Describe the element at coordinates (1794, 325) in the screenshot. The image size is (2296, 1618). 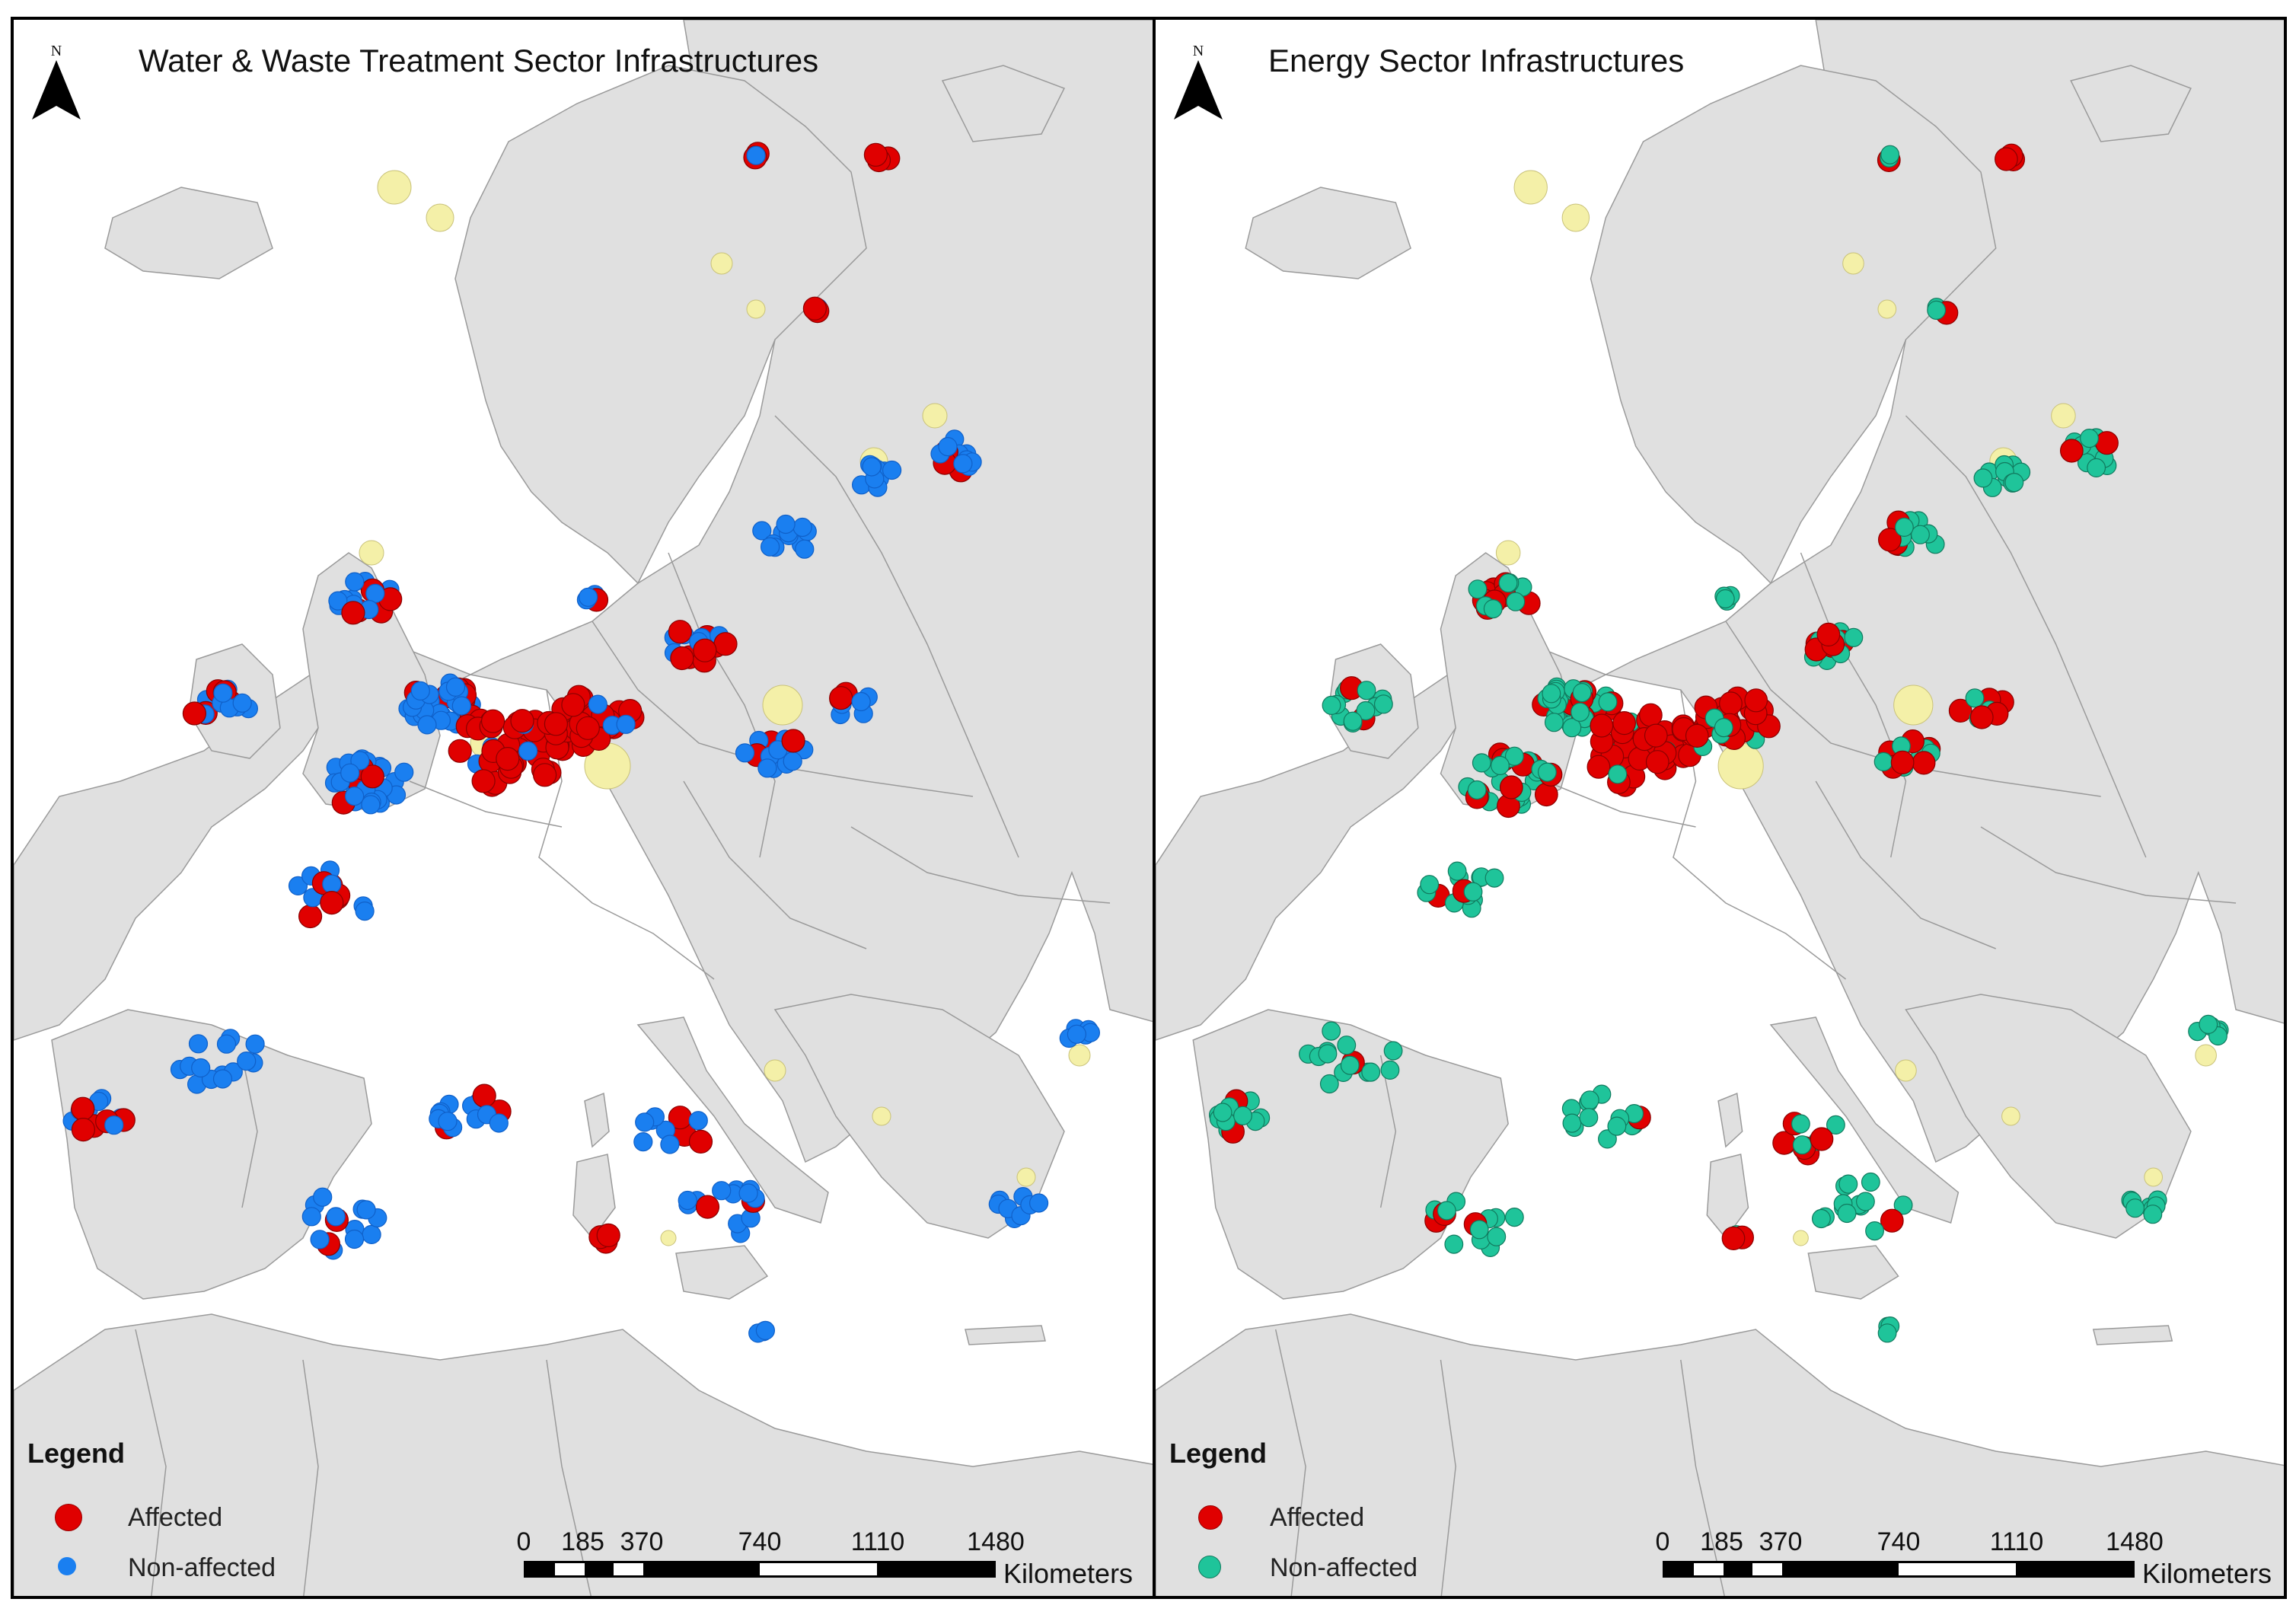
I see `scandinavia-land` at that location.